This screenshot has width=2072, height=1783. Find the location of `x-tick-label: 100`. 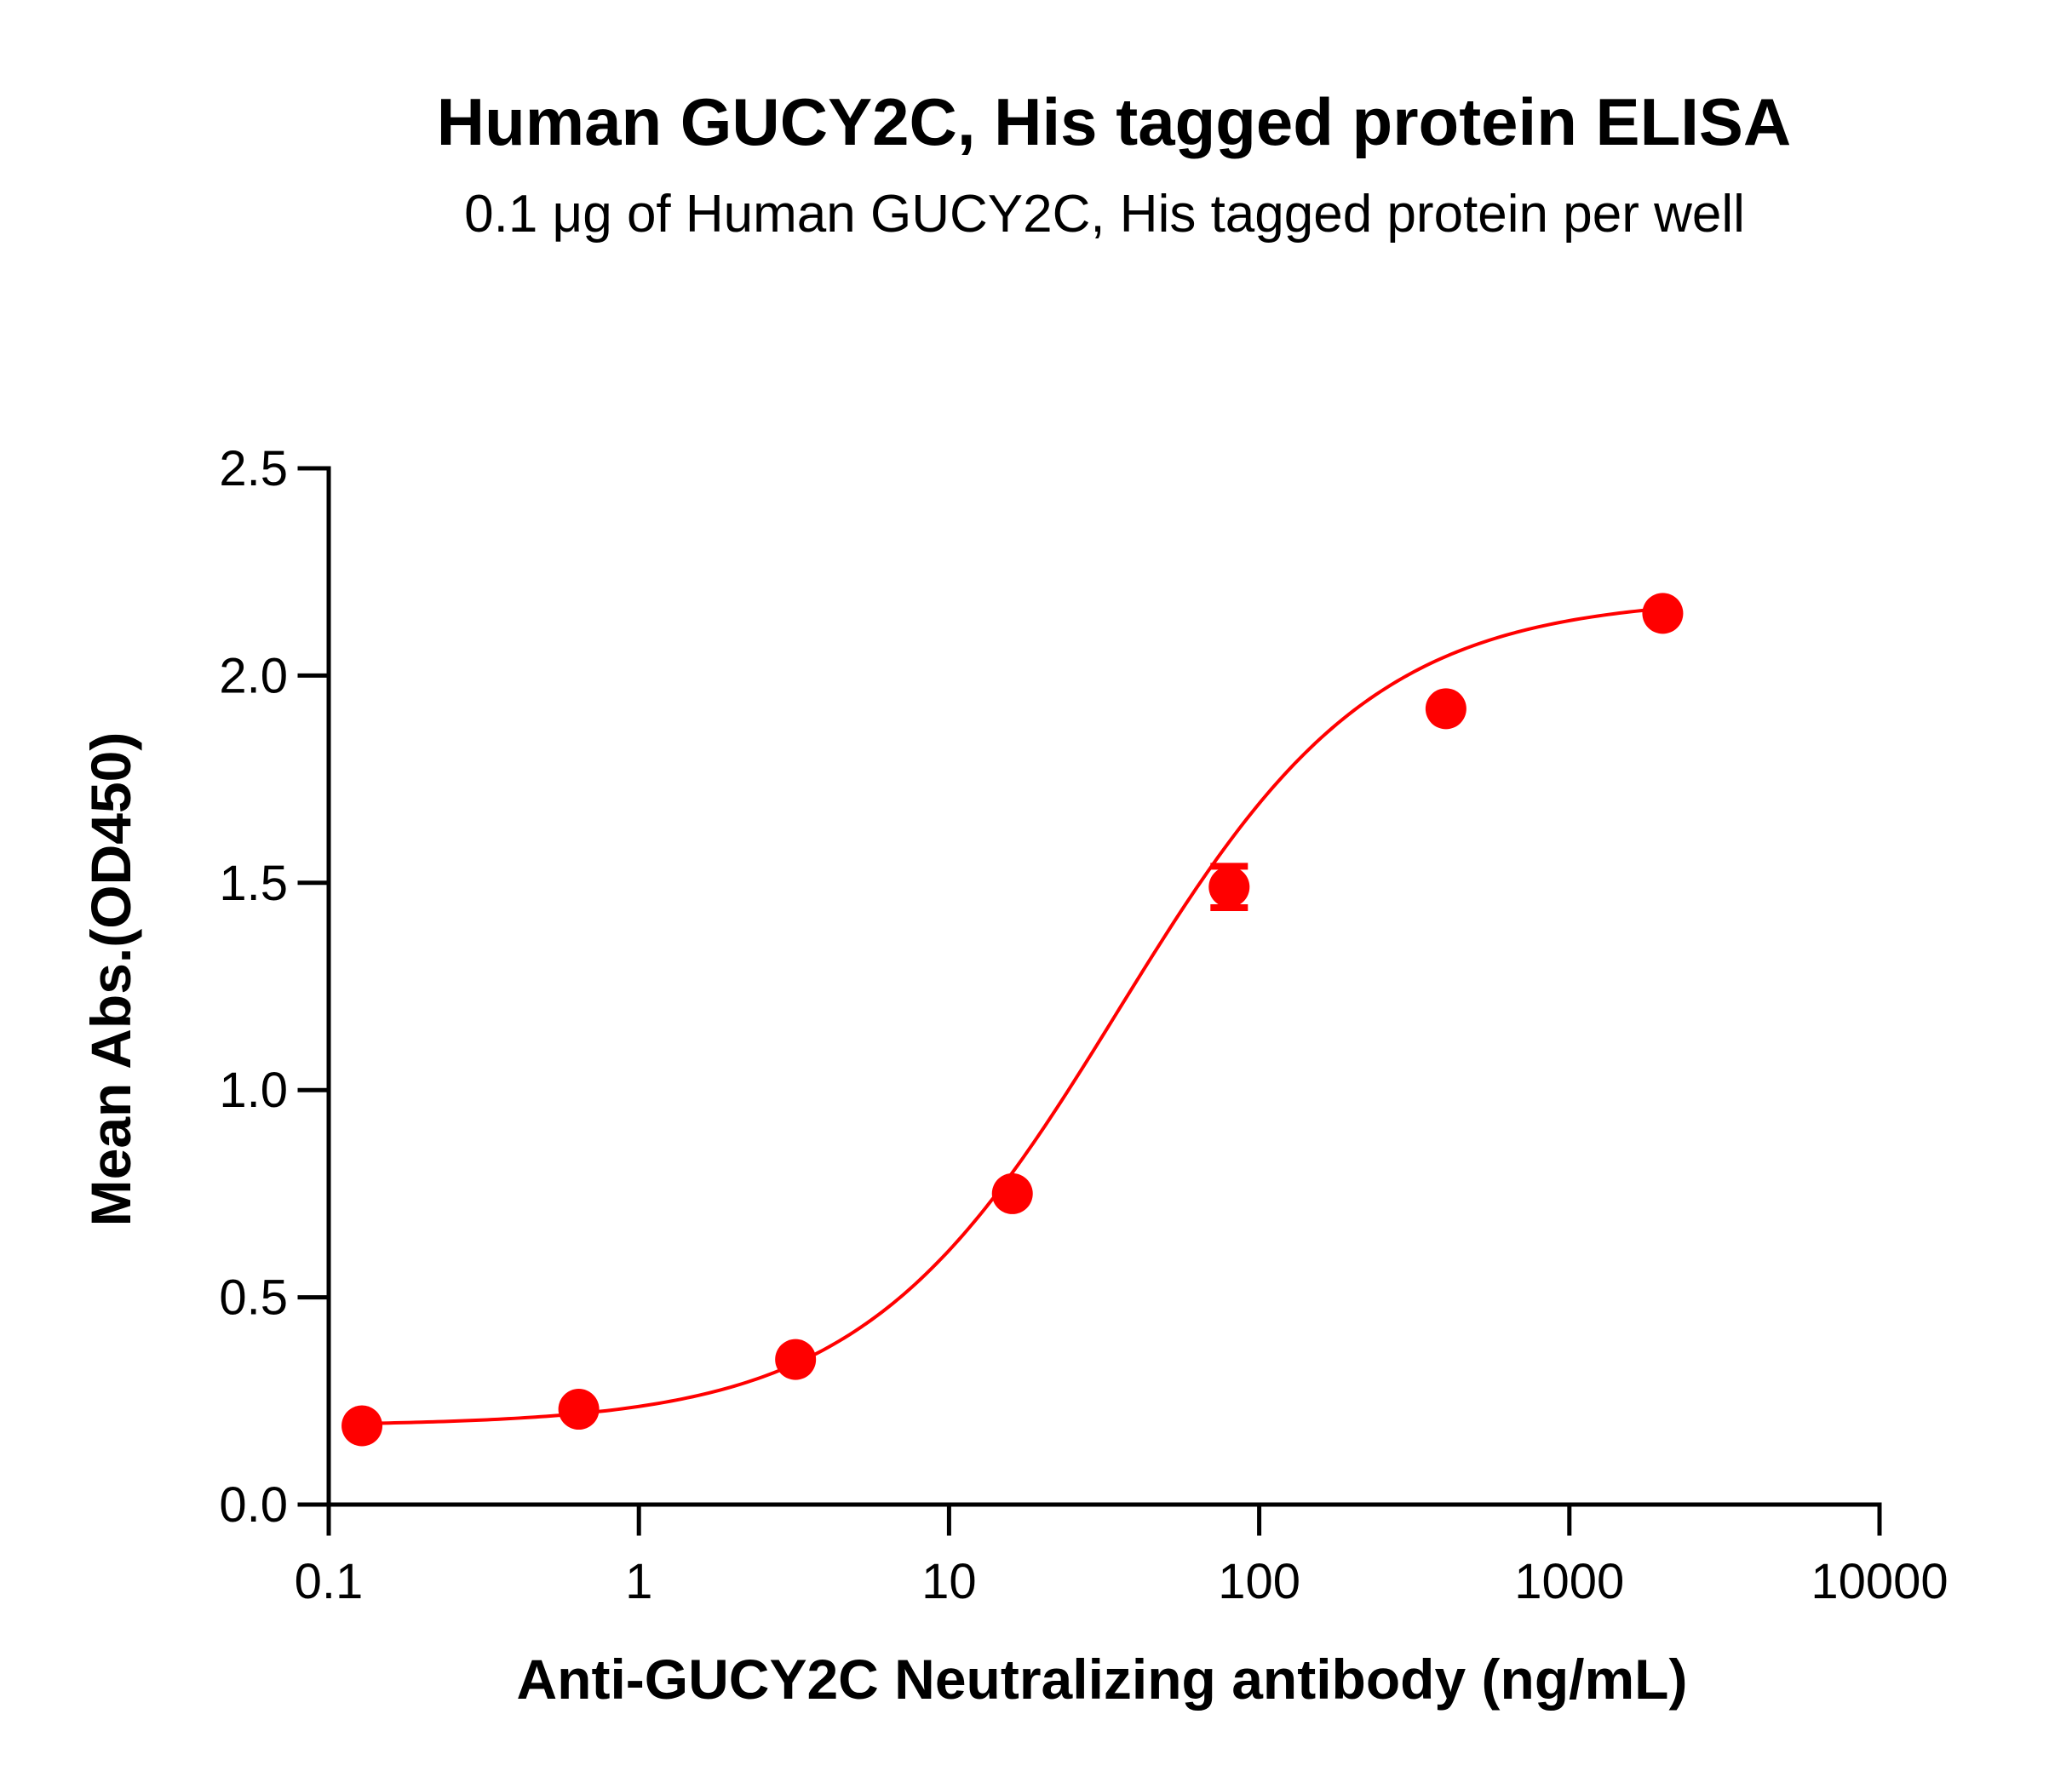

x-tick-label: 100 is located at coordinates (1259, 1581).